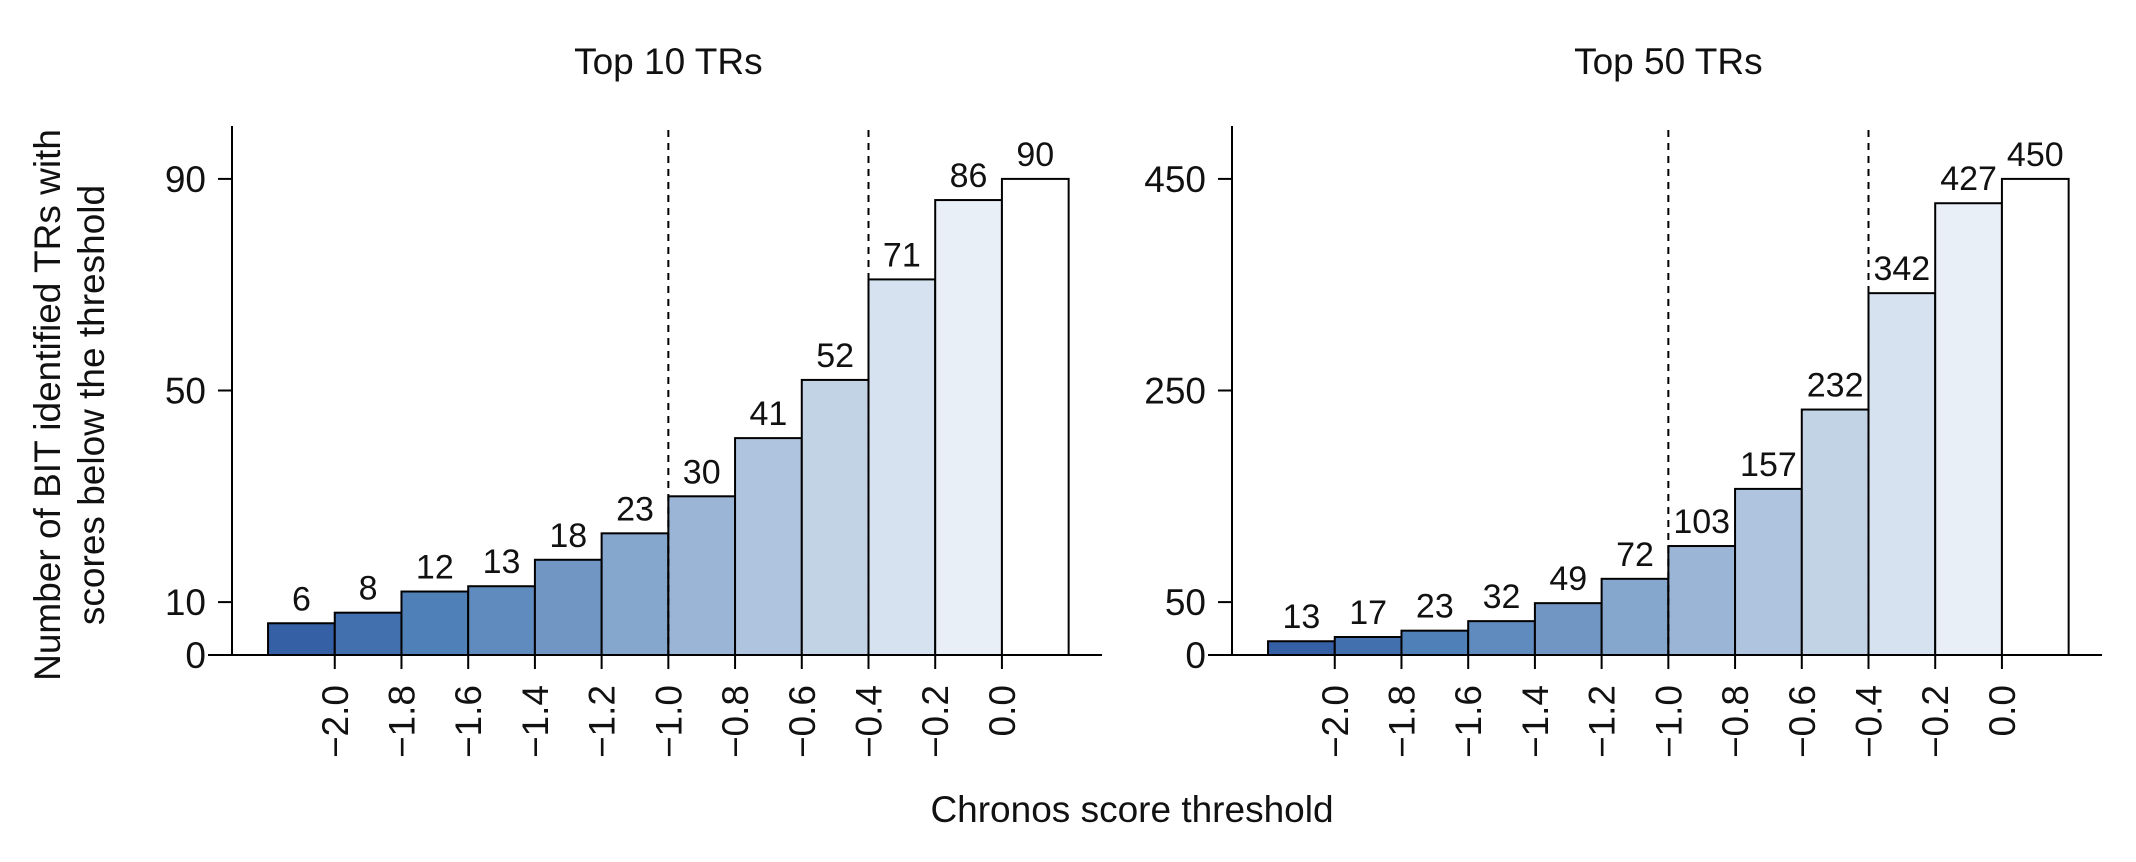 This screenshot has width=2136, height=862. Describe the element at coordinates (2035, 155) in the screenshot. I see `data-label: 450` at that location.